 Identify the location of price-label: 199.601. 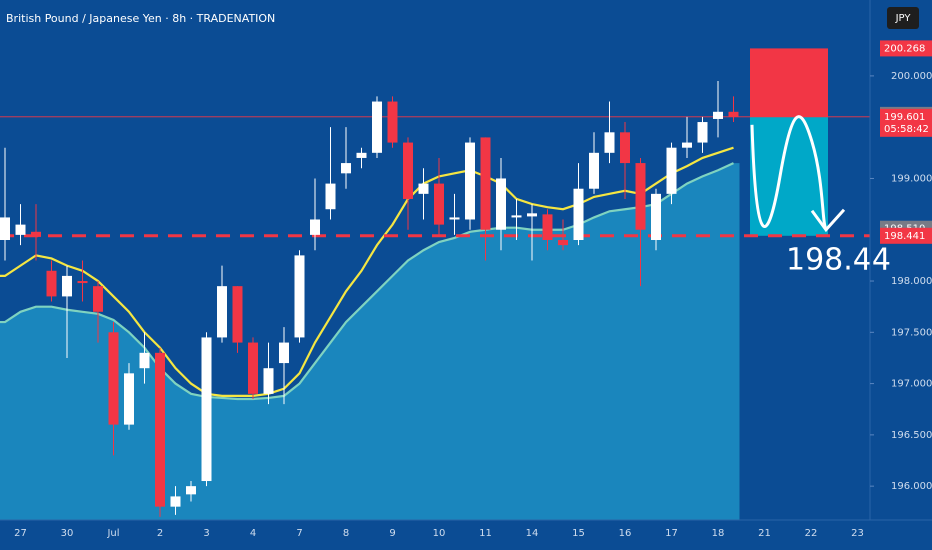
(904, 117).